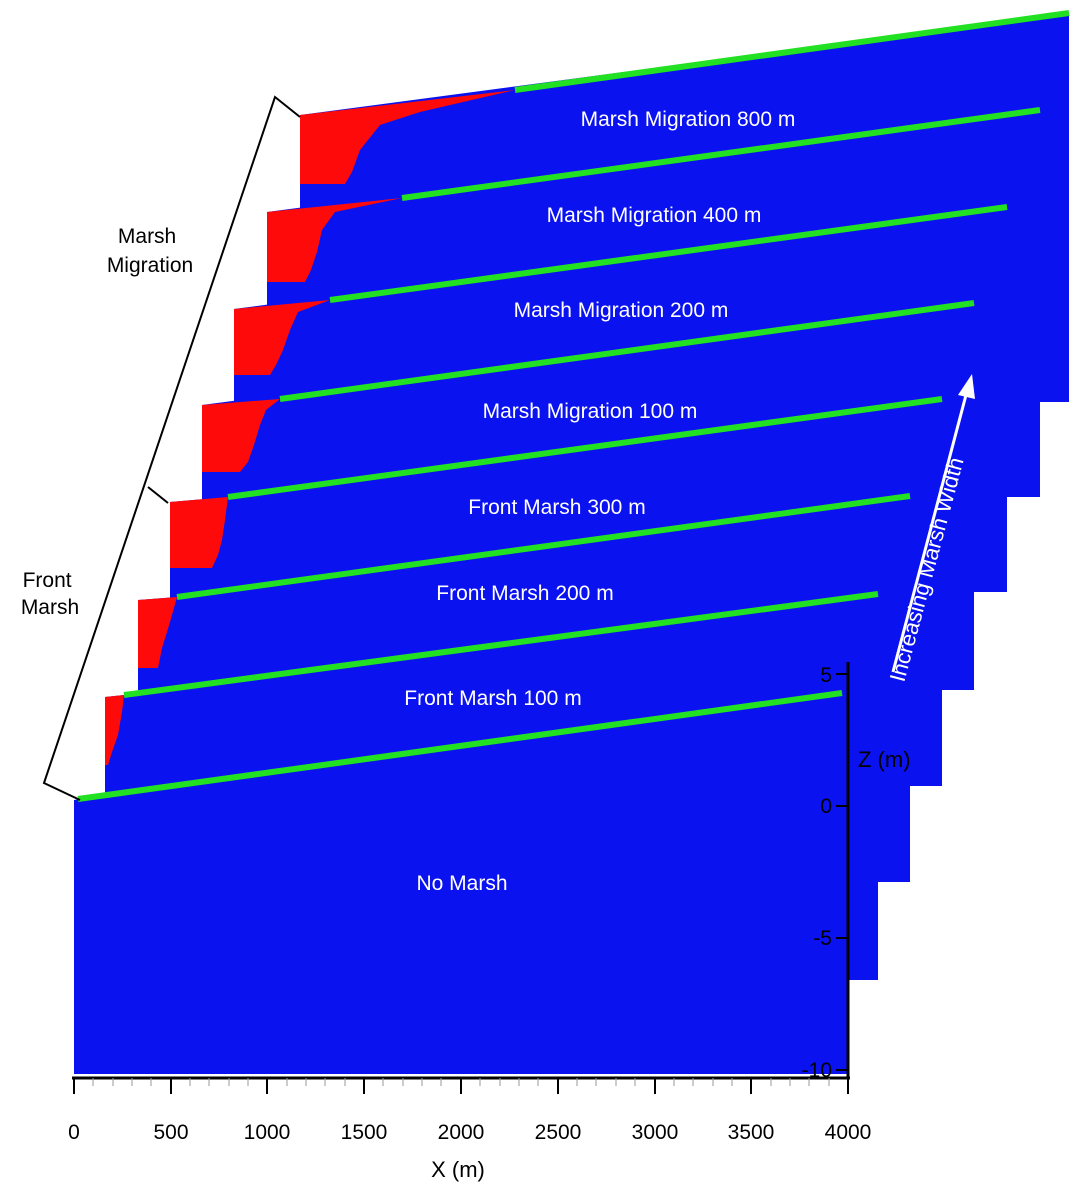  Describe the element at coordinates (458, 1169) in the screenshot. I see `x-axis-title: X (m)` at that location.